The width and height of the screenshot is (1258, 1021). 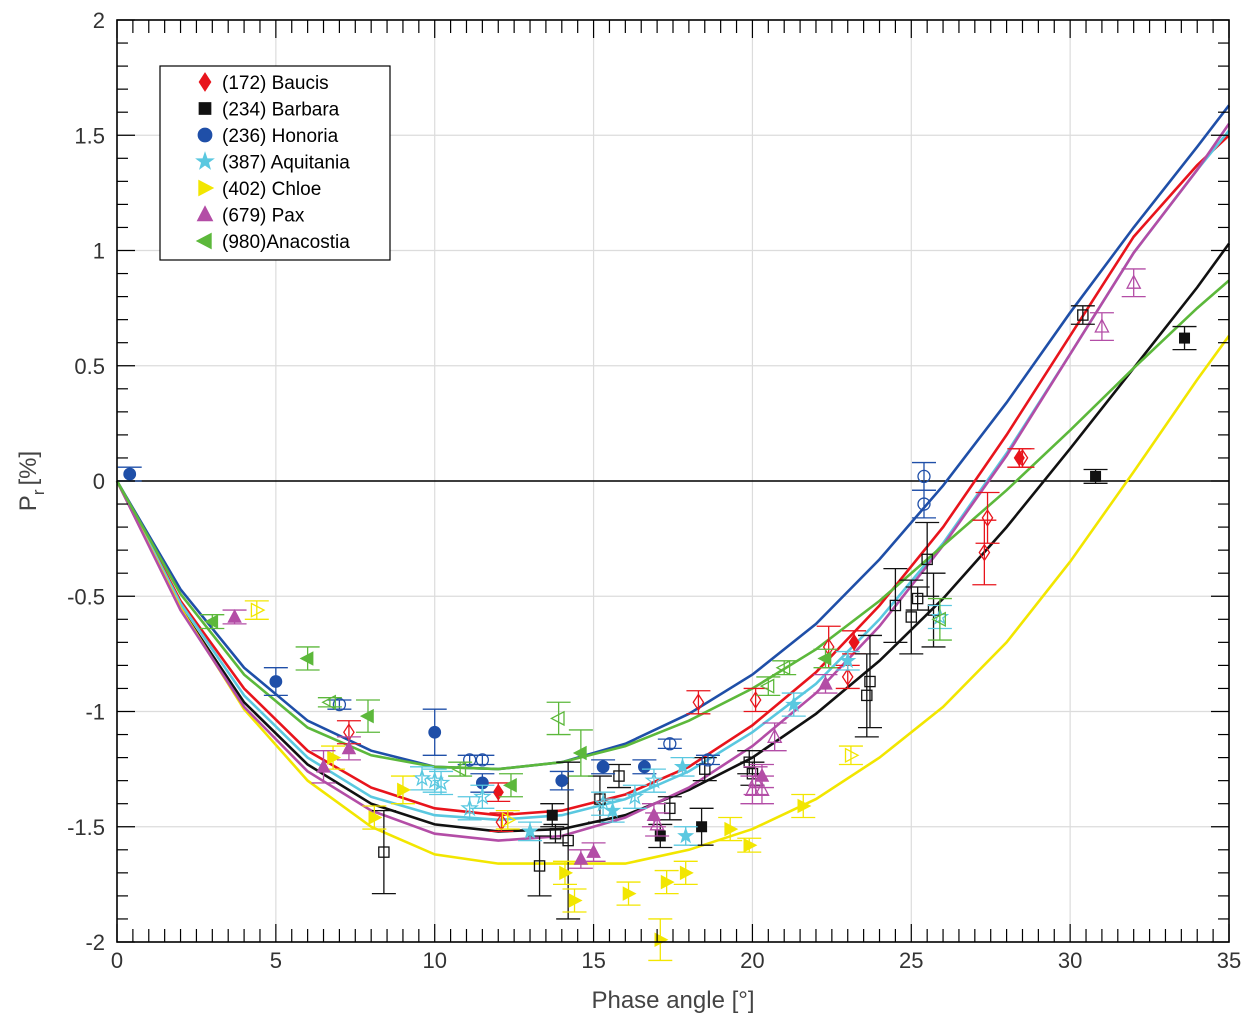 What do you see at coordinates (272, 242) in the screenshot?
I see `legend-item: (980)Anacostia` at bounding box center [272, 242].